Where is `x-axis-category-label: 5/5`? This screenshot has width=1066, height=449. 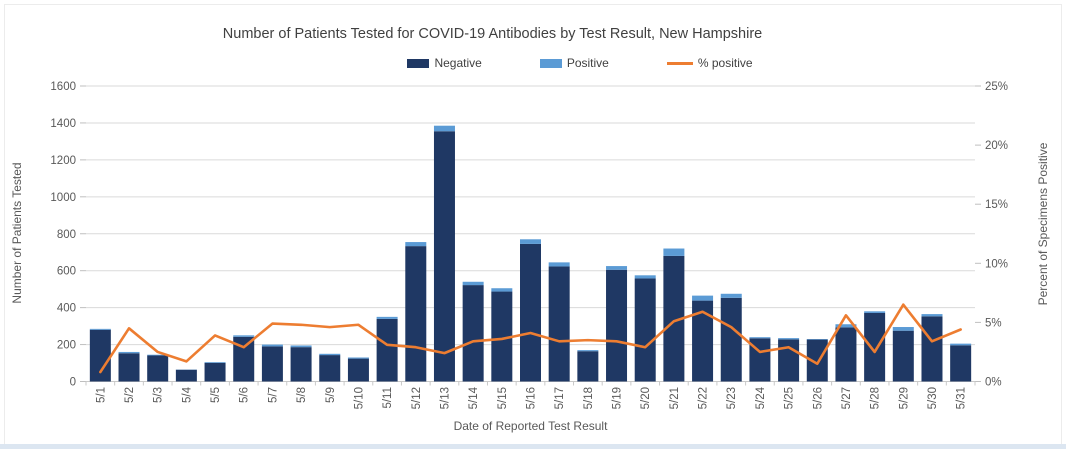
x-axis-category-label: 5/5 is located at coordinates (216, 395).